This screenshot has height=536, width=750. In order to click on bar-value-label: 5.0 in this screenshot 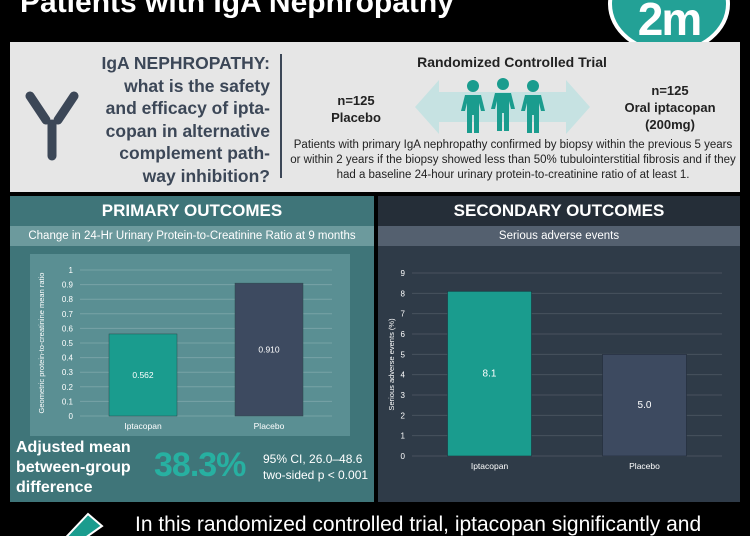, I will do `click(645, 405)`.